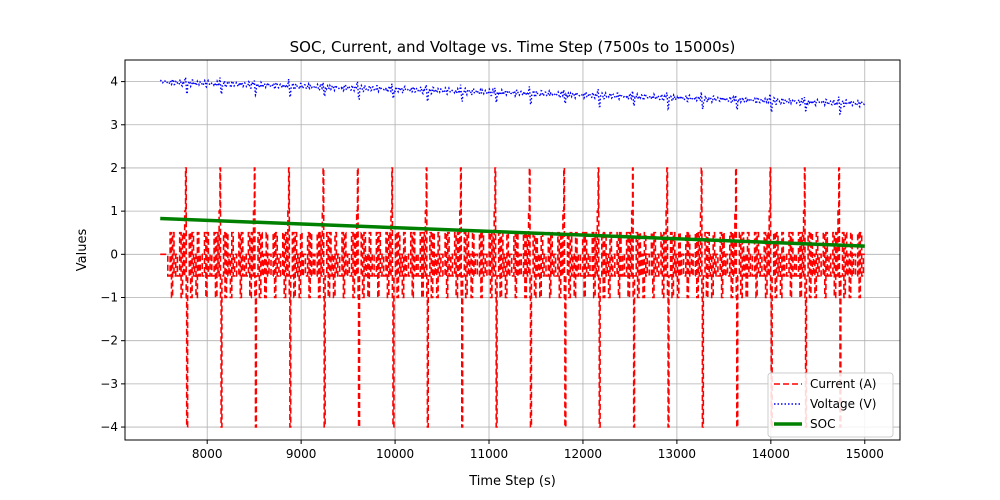 The height and width of the screenshot is (500, 1000). I want to click on y-tick-label: −1, so click(109, 298).